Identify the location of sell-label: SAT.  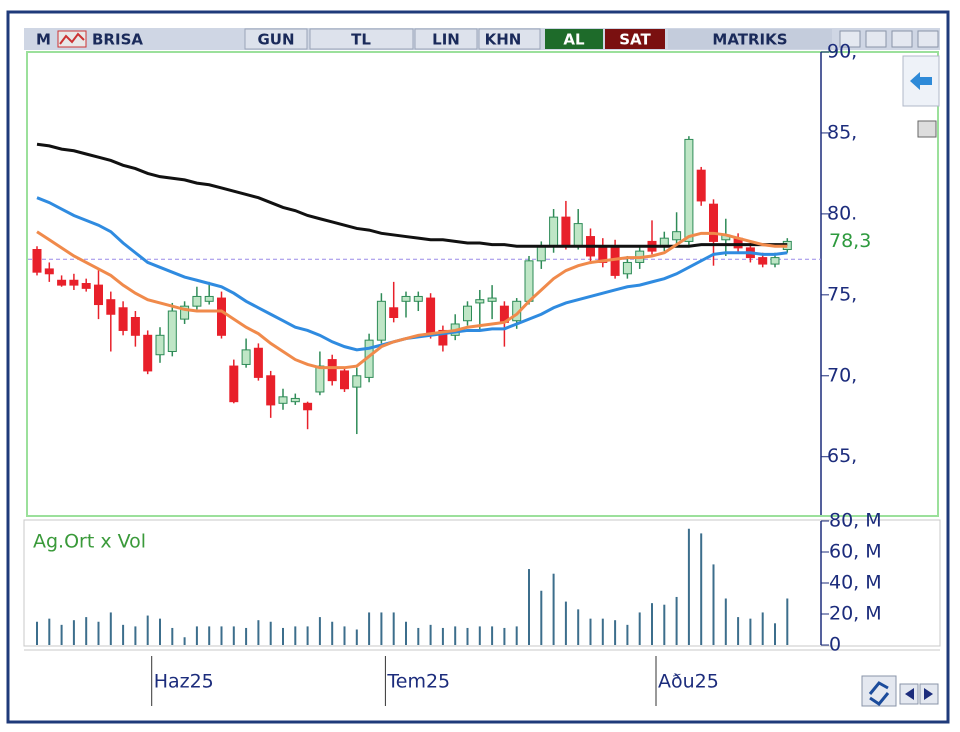
(635, 40).